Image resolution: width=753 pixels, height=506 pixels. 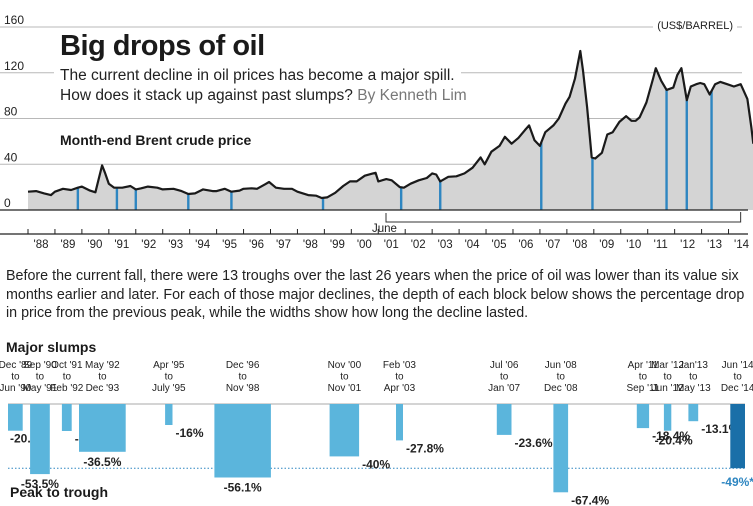 What do you see at coordinates (694, 365) in the screenshot?
I see `slump-period-label: Jan'13` at bounding box center [694, 365].